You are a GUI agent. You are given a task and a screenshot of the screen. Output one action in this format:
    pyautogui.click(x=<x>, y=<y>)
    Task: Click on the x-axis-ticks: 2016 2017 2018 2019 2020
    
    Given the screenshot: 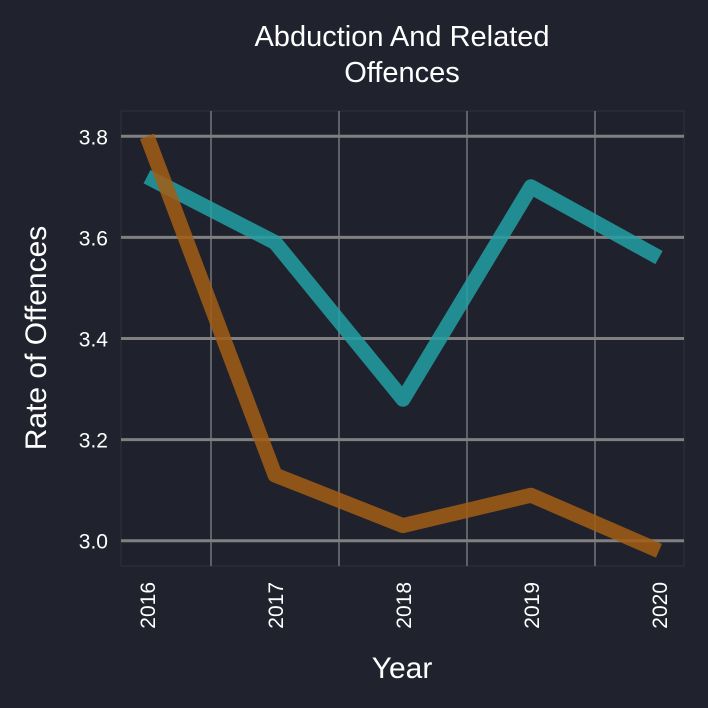 What is the action you would take?
    pyautogui.click(x=404, y=605)
    